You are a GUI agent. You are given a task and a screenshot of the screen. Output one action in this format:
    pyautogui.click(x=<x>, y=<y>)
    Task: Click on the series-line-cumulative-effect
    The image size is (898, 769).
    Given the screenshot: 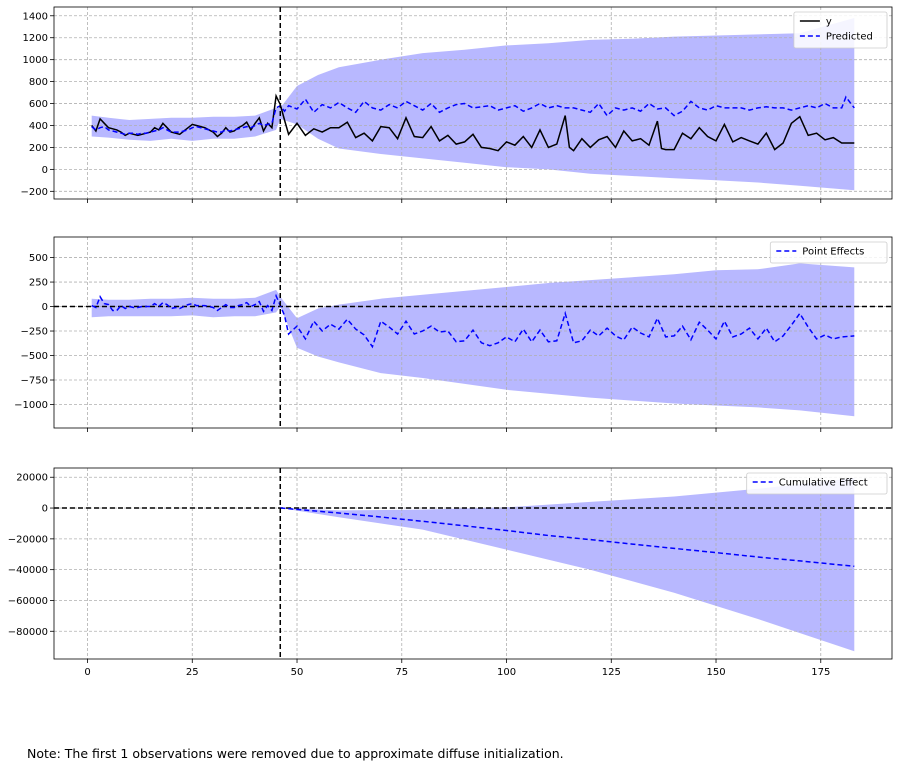 What is the action you would take?
    pyautogui.click(x=567, y=537)
    